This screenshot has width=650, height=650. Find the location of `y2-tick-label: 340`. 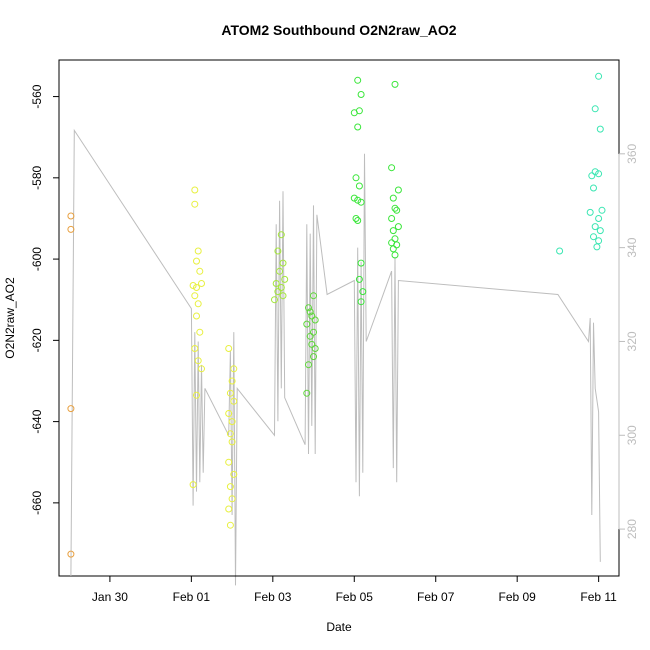

y2-tick-label: 340 is located at coordinates (632, 247).